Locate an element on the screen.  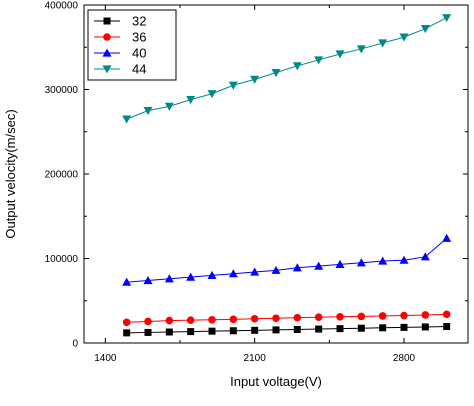
y-tick-label: 300000 is located at coordinates (62, 90).